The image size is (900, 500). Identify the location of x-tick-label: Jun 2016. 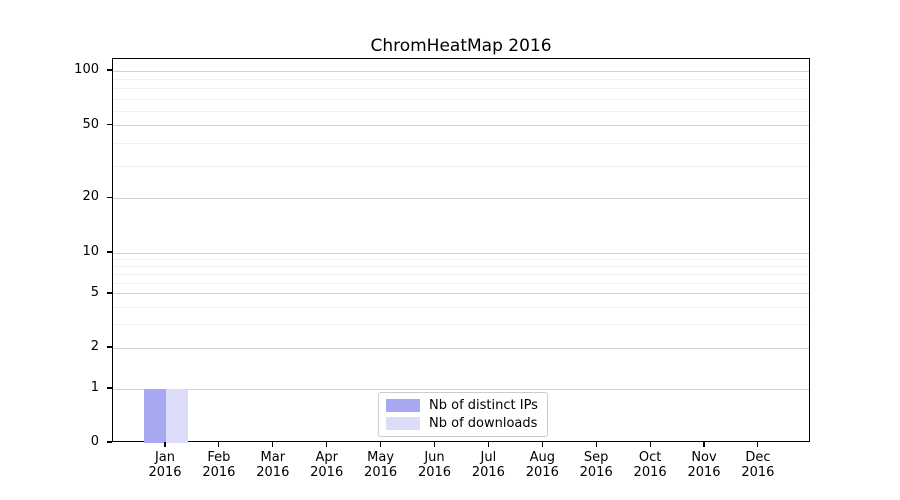
(435, 465).